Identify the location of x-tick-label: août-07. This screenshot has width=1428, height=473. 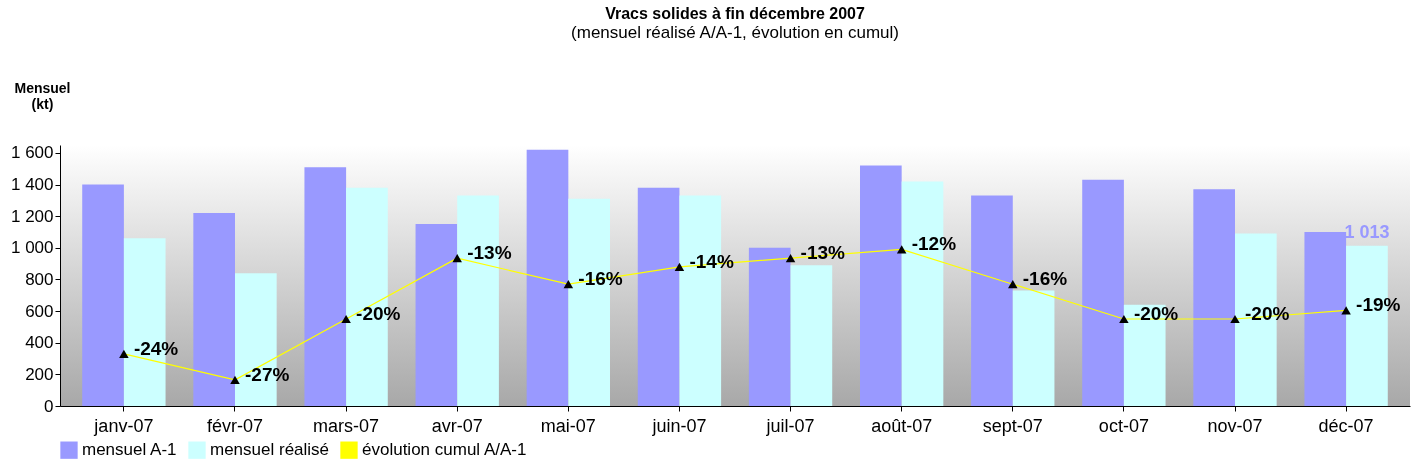
(902, 425).